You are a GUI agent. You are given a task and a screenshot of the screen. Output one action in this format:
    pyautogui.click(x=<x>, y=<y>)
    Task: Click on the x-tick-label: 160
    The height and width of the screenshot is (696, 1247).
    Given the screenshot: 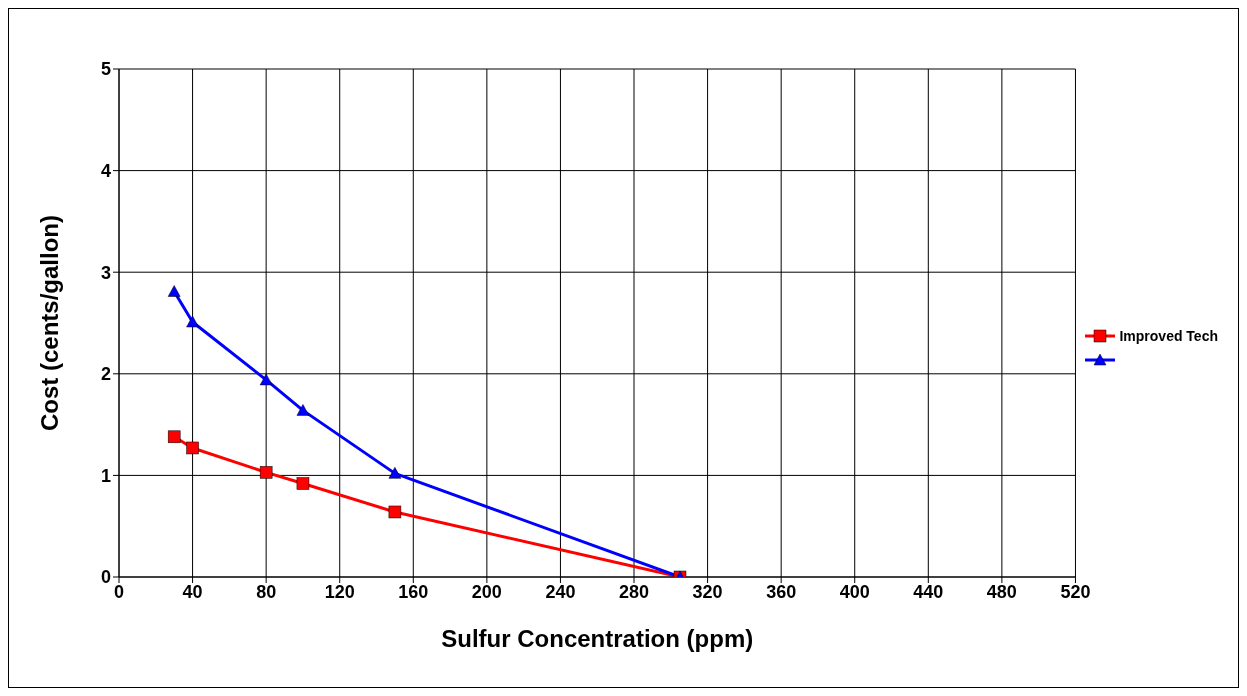 What is the action you would take?
    pyautogui.click(x=413, y=591)
    